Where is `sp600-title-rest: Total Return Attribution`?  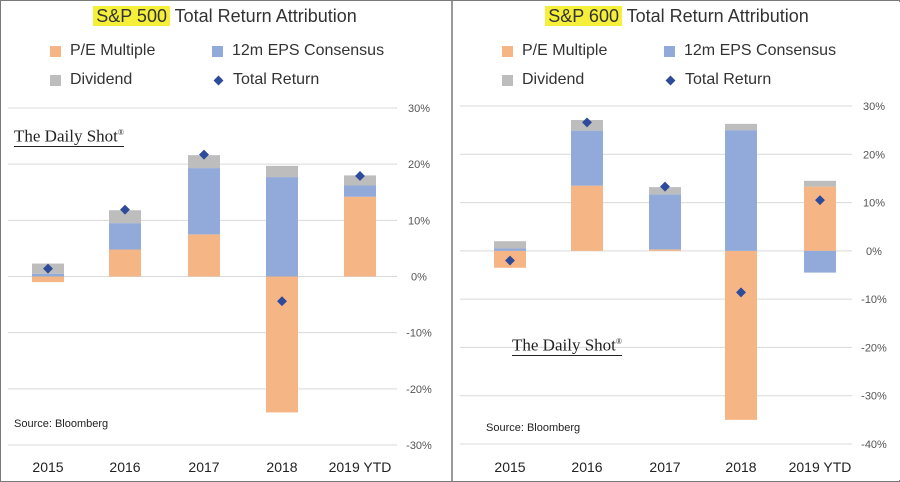
sp600-title-rest: Total Return Attribution is located at coordinates (715, 16).